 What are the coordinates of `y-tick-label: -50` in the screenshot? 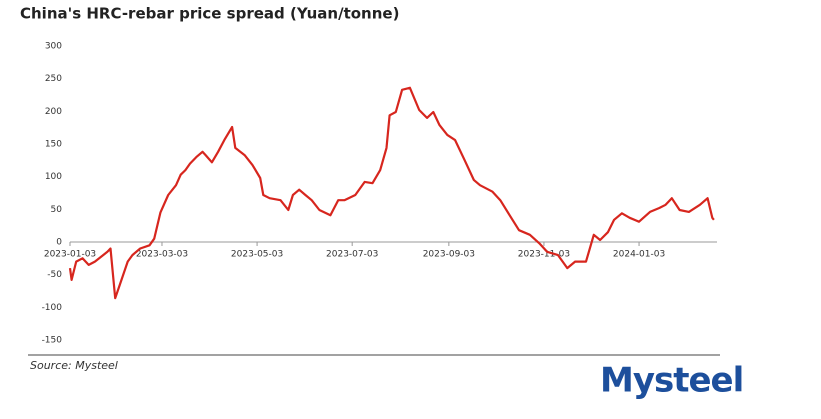 It's located at (54, 275).